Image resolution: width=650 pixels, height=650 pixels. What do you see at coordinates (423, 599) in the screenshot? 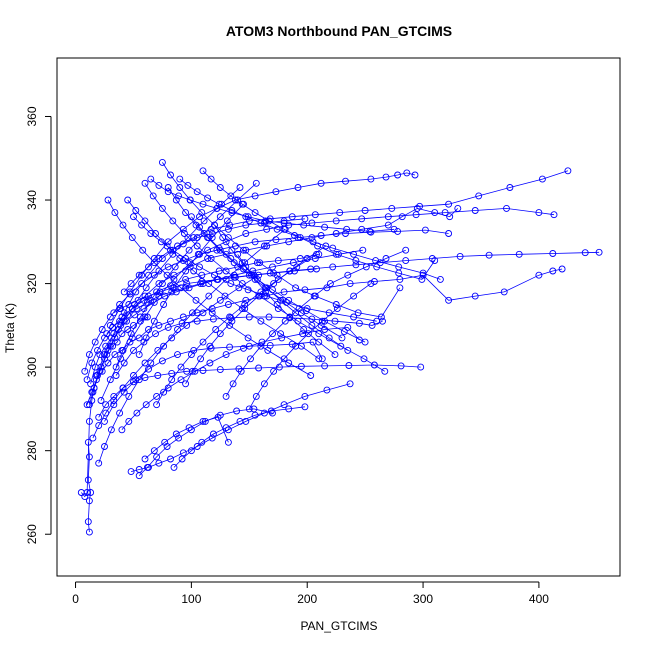
I see `x-tick-label: 300` at bounding box center [423, 599].